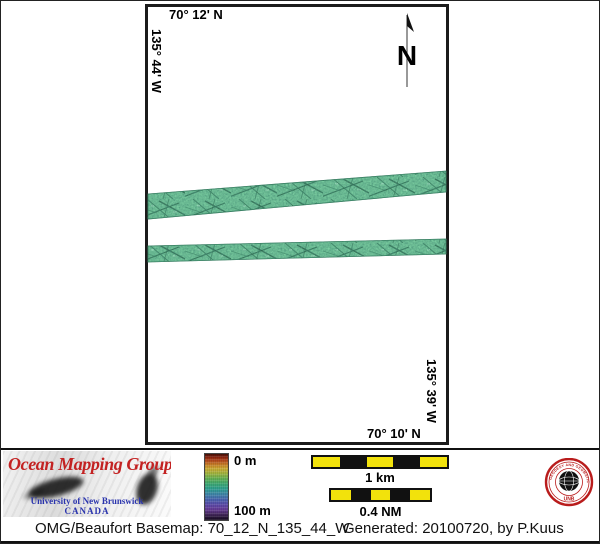 The width and height of the screenshot is (600, 544). I want to click on north-arrow-label: N, so click(407, 55).